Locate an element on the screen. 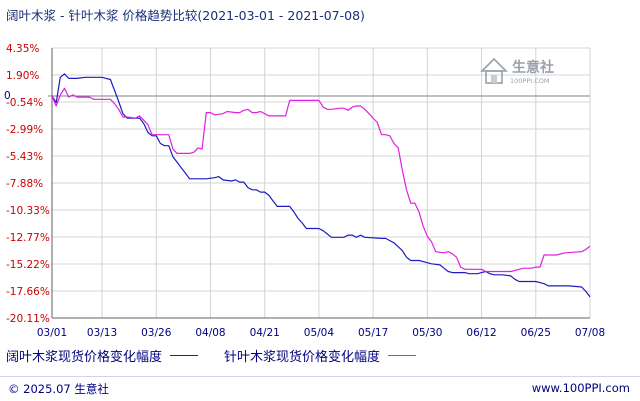  legend-item-series2: 针叶木浆现货价格变化幅度 is located at coordinates (320, 355).